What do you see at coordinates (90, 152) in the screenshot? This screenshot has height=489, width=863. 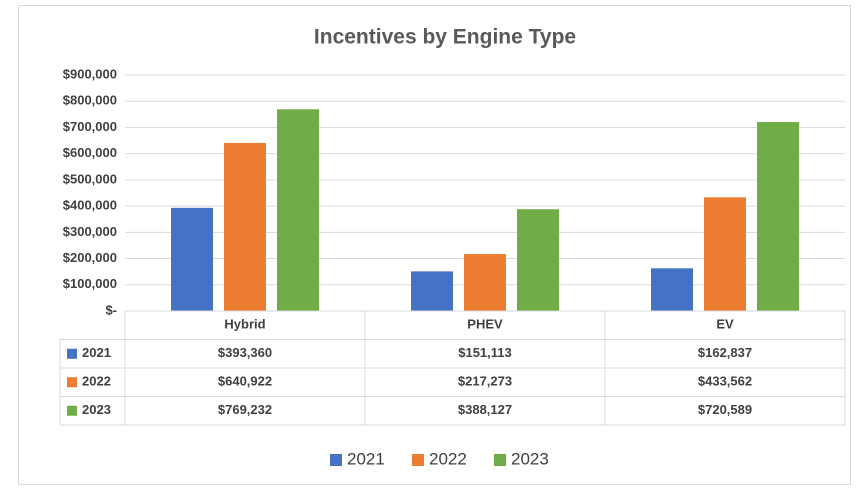 I see `y-tick-label: $600,000` at bounding box center [90, 152].